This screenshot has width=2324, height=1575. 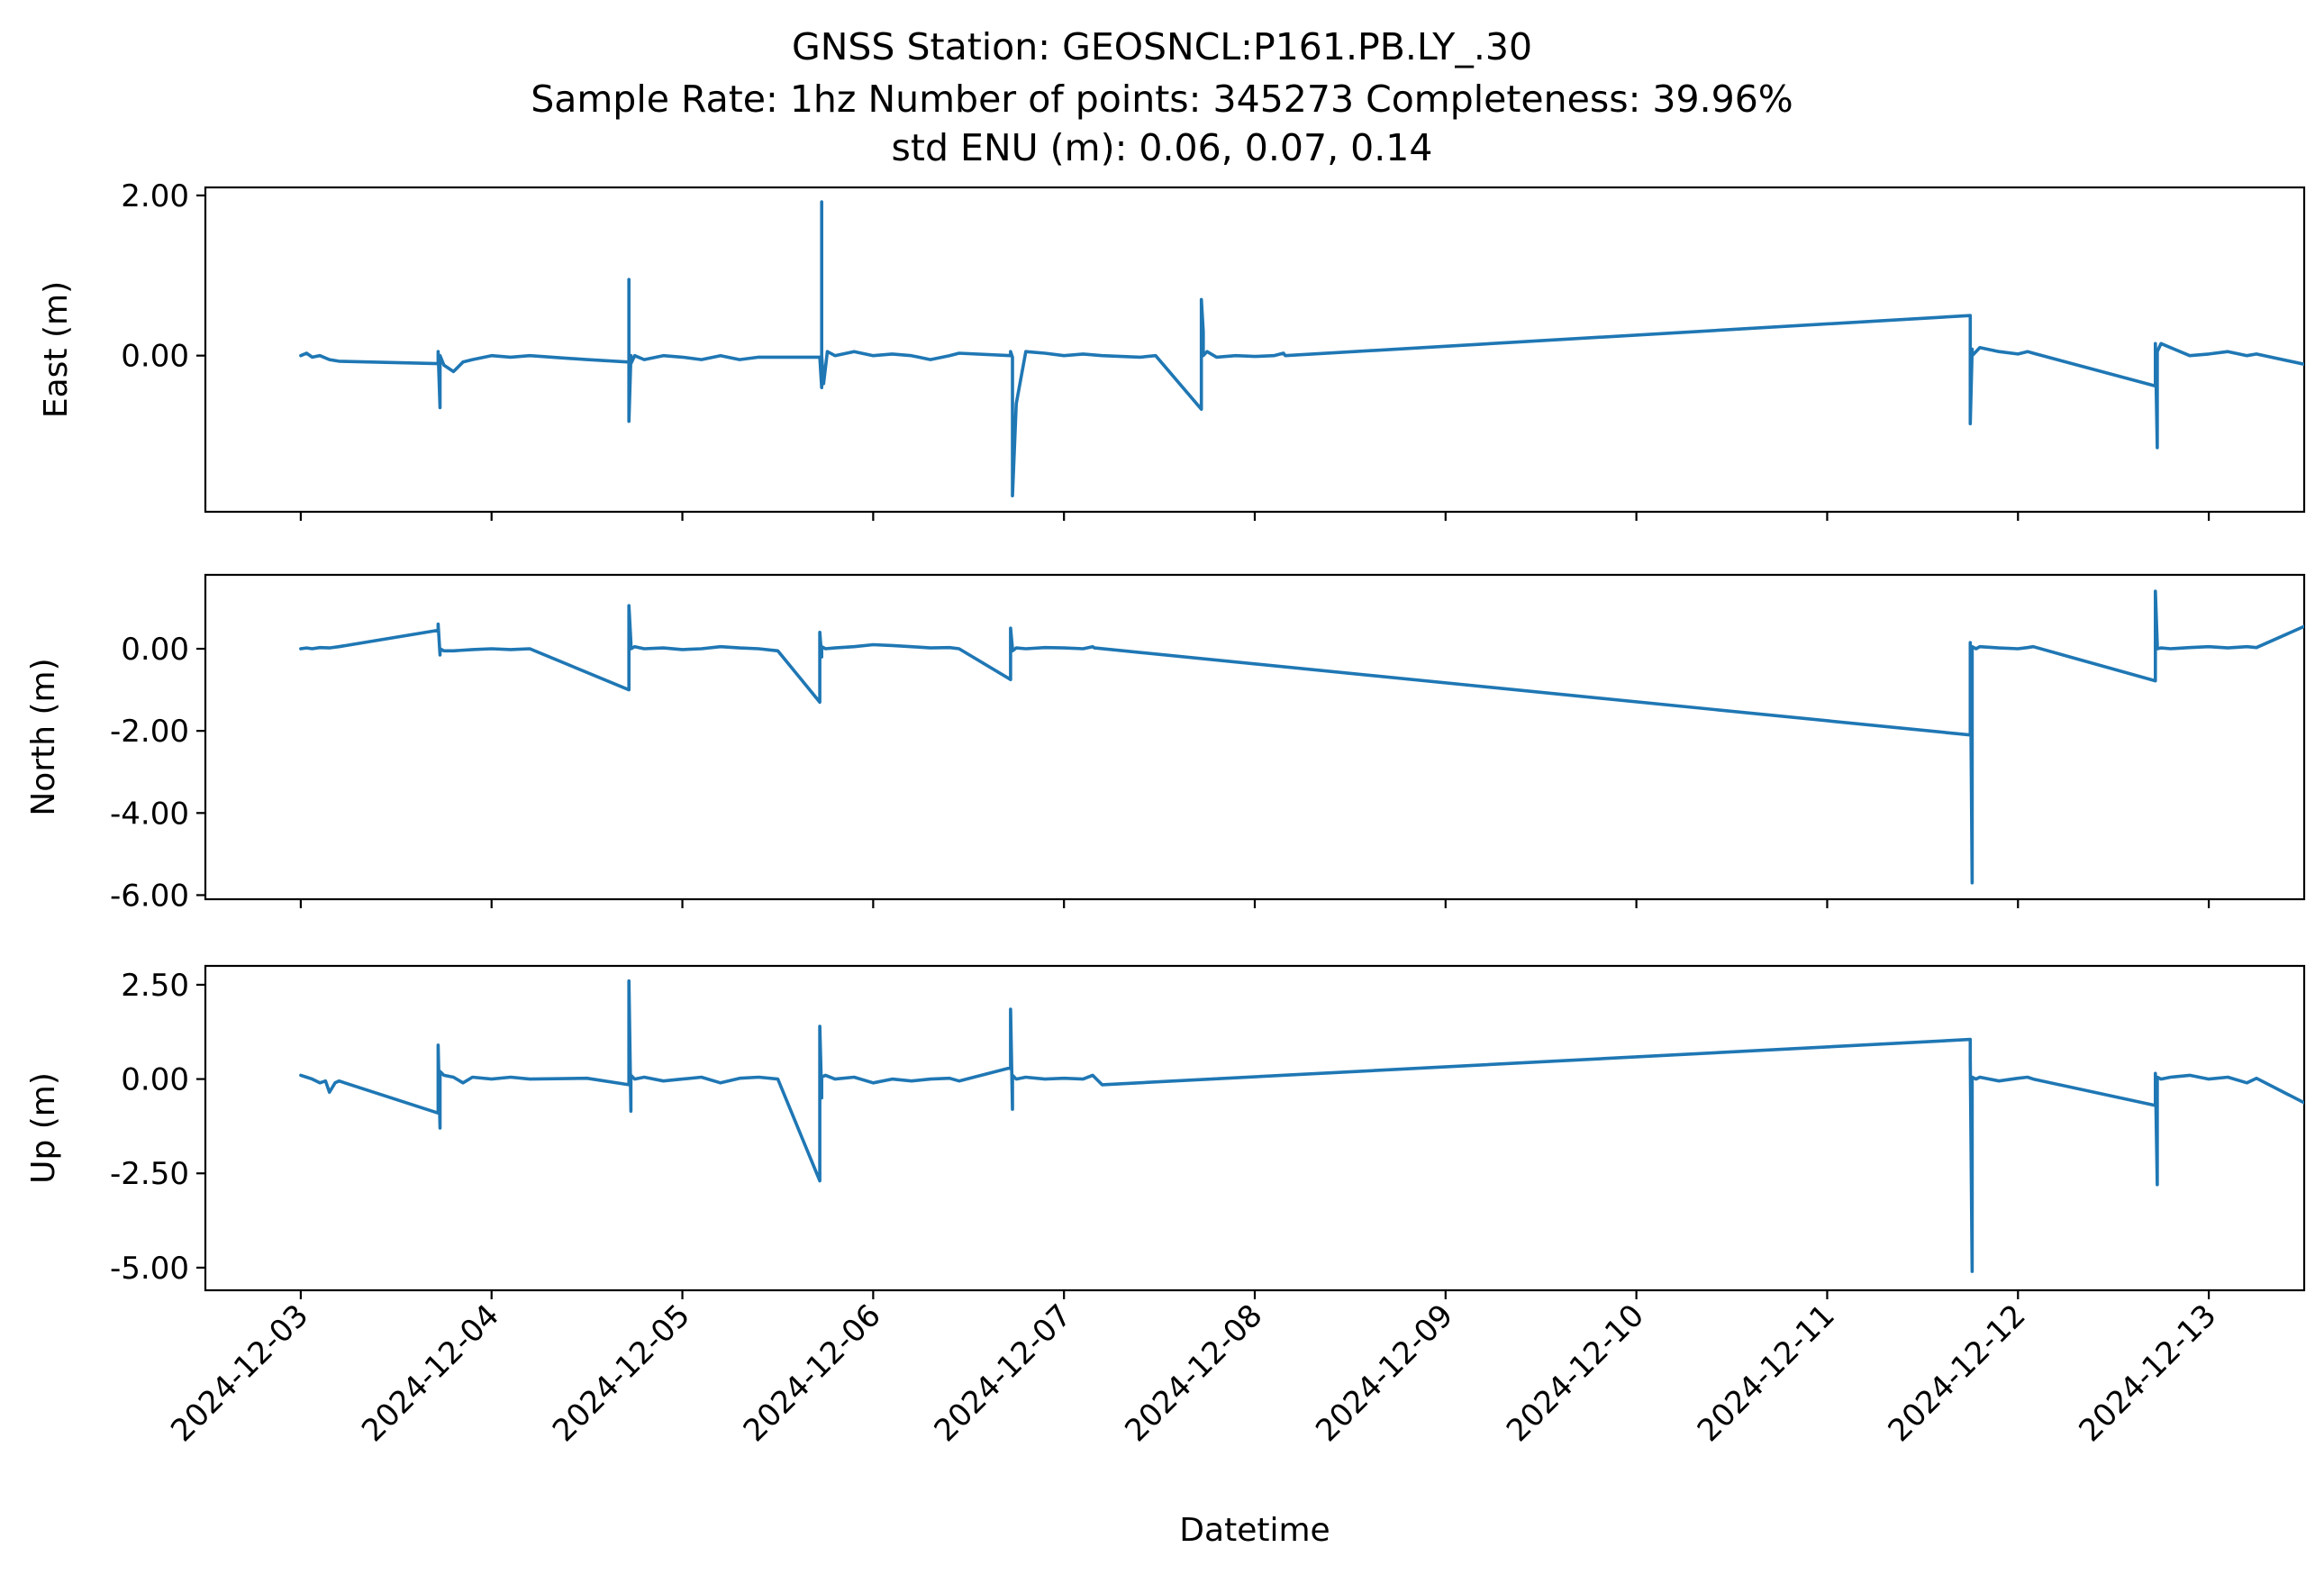 What do you see at coordinates (1958, 1373) in the screenshot?
I see `x-tick-label: 2024-12-12` at bounding box center [1958, 1373].